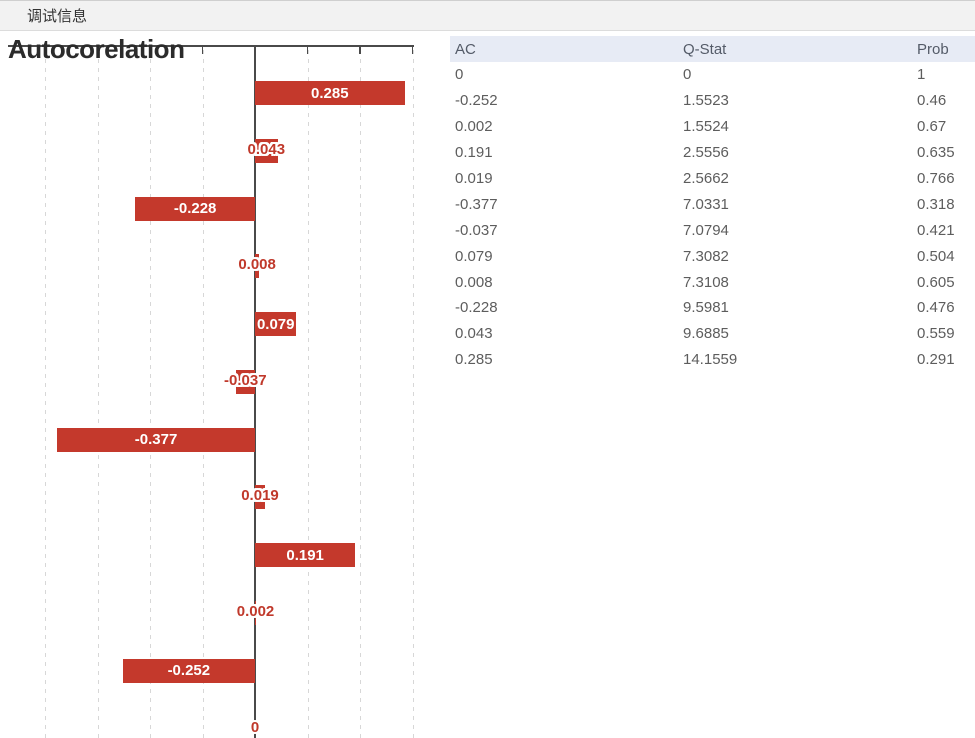 The image size is (975, 738). Describe the element at coordinates (706, 308) in the screenshot. I see `table-cell: 9.5981` at that location.